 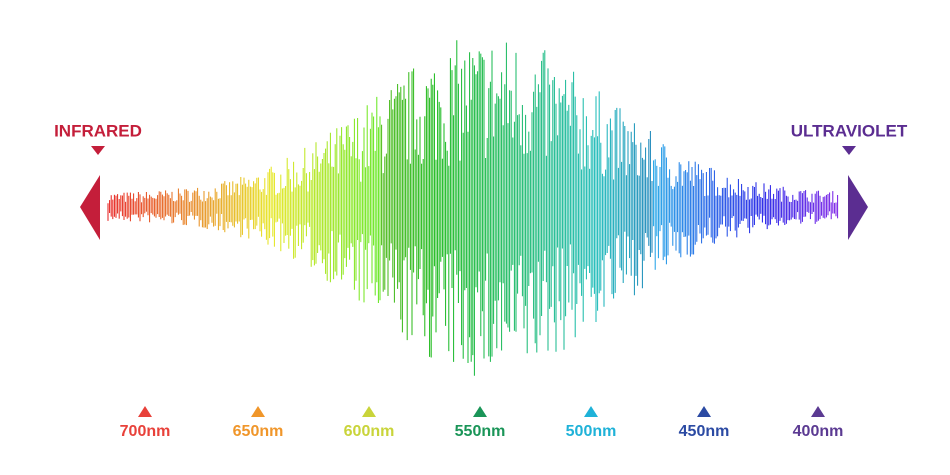 What do you see at coordinates (858, 207) in the screenshot?
I see `right-arrow` at bounding box center [858, 207].